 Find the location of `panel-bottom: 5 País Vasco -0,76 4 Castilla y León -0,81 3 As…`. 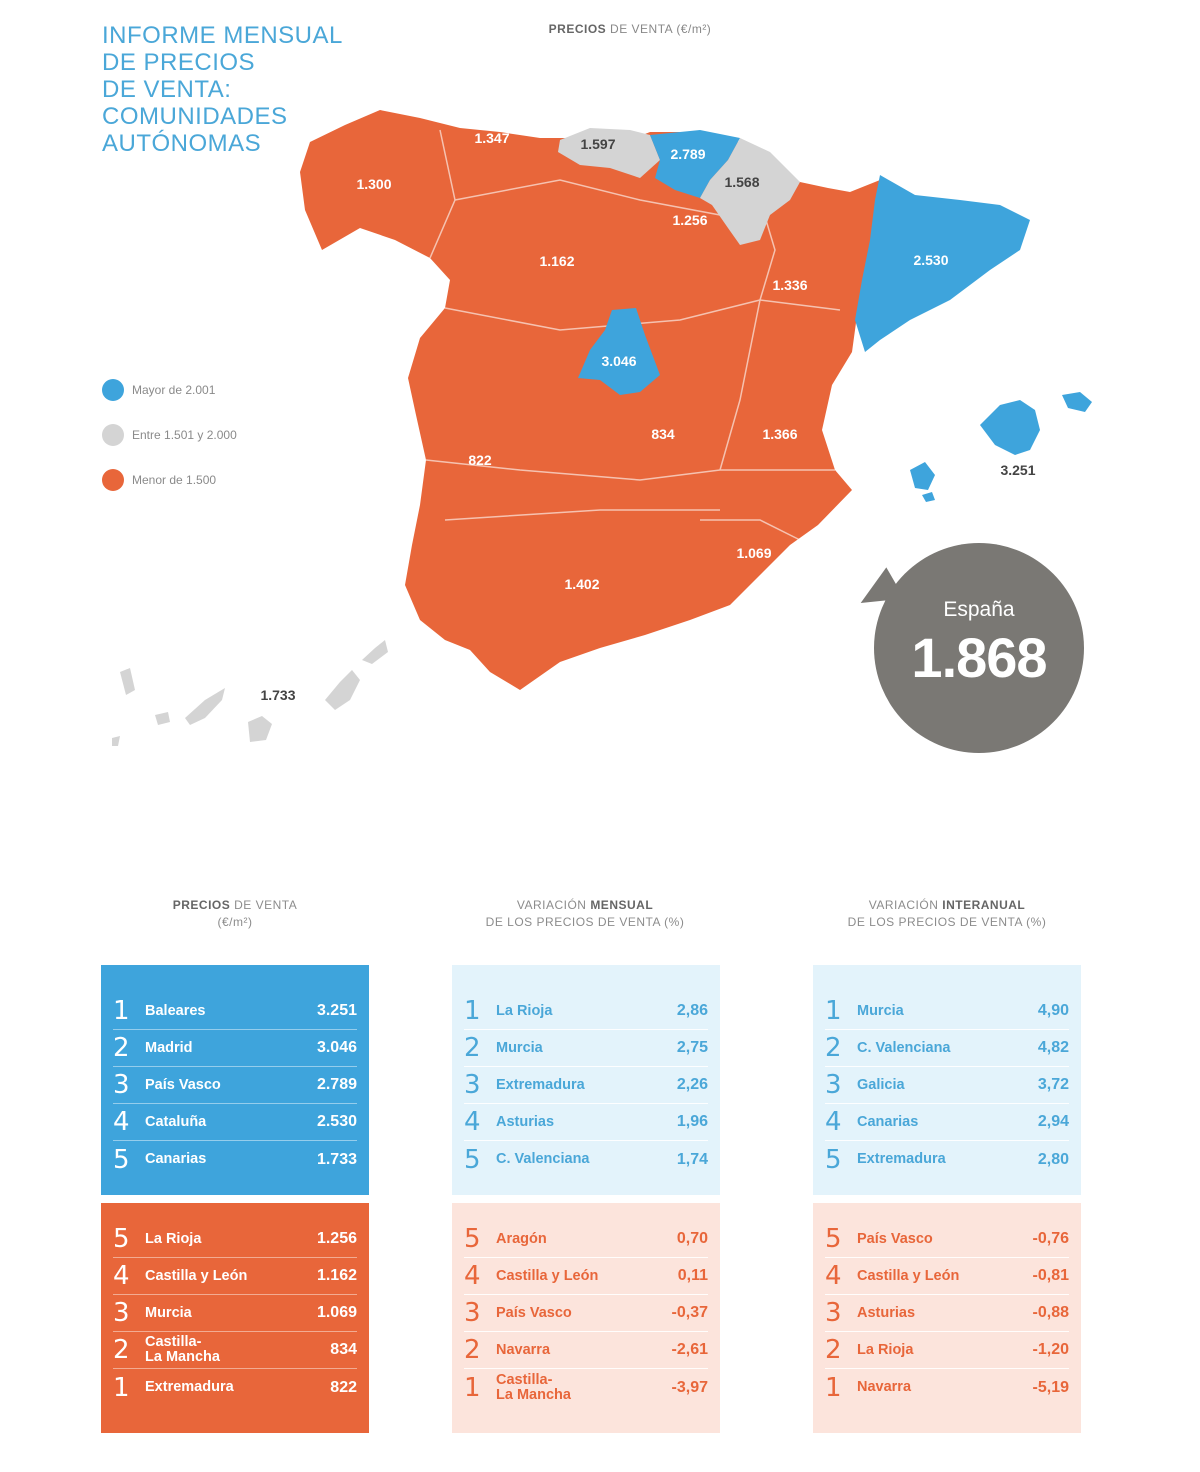

panel-bottom: 5 País Vasco -0,76 4 Castilla y León -0,81 3 As… is located at coordinates (947, 1318).